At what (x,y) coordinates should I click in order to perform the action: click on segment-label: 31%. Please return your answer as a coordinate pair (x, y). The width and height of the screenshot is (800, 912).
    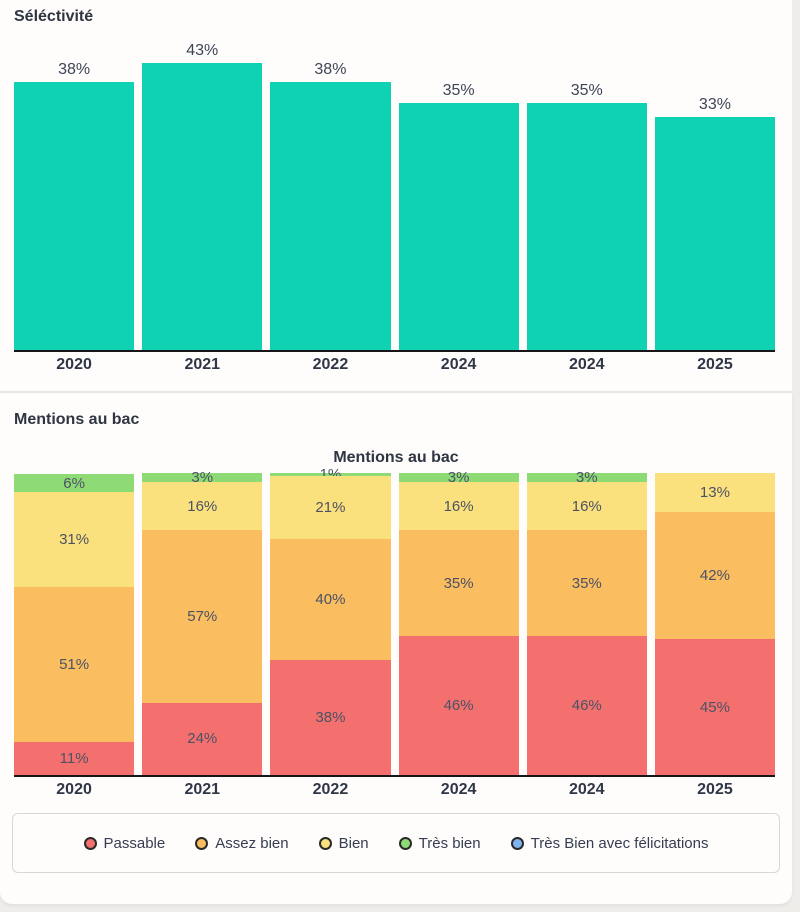
    Looking at the image, I should click on (74, 539).